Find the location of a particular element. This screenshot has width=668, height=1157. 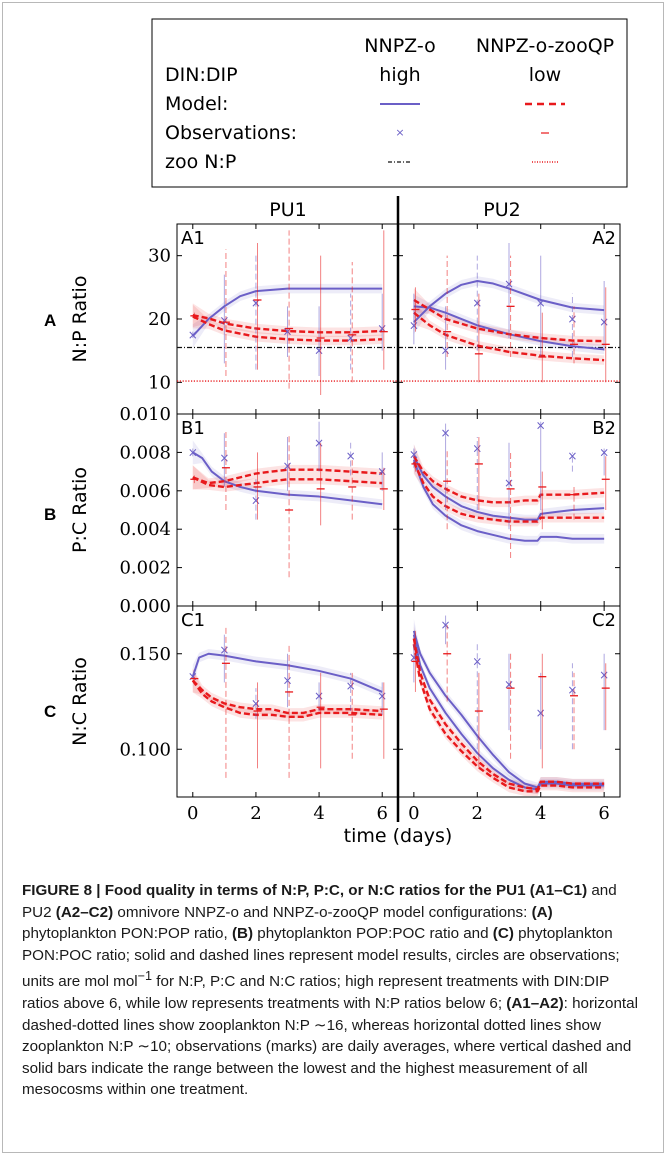

caption-part-b: (B) is located at coordinates (242, 934).